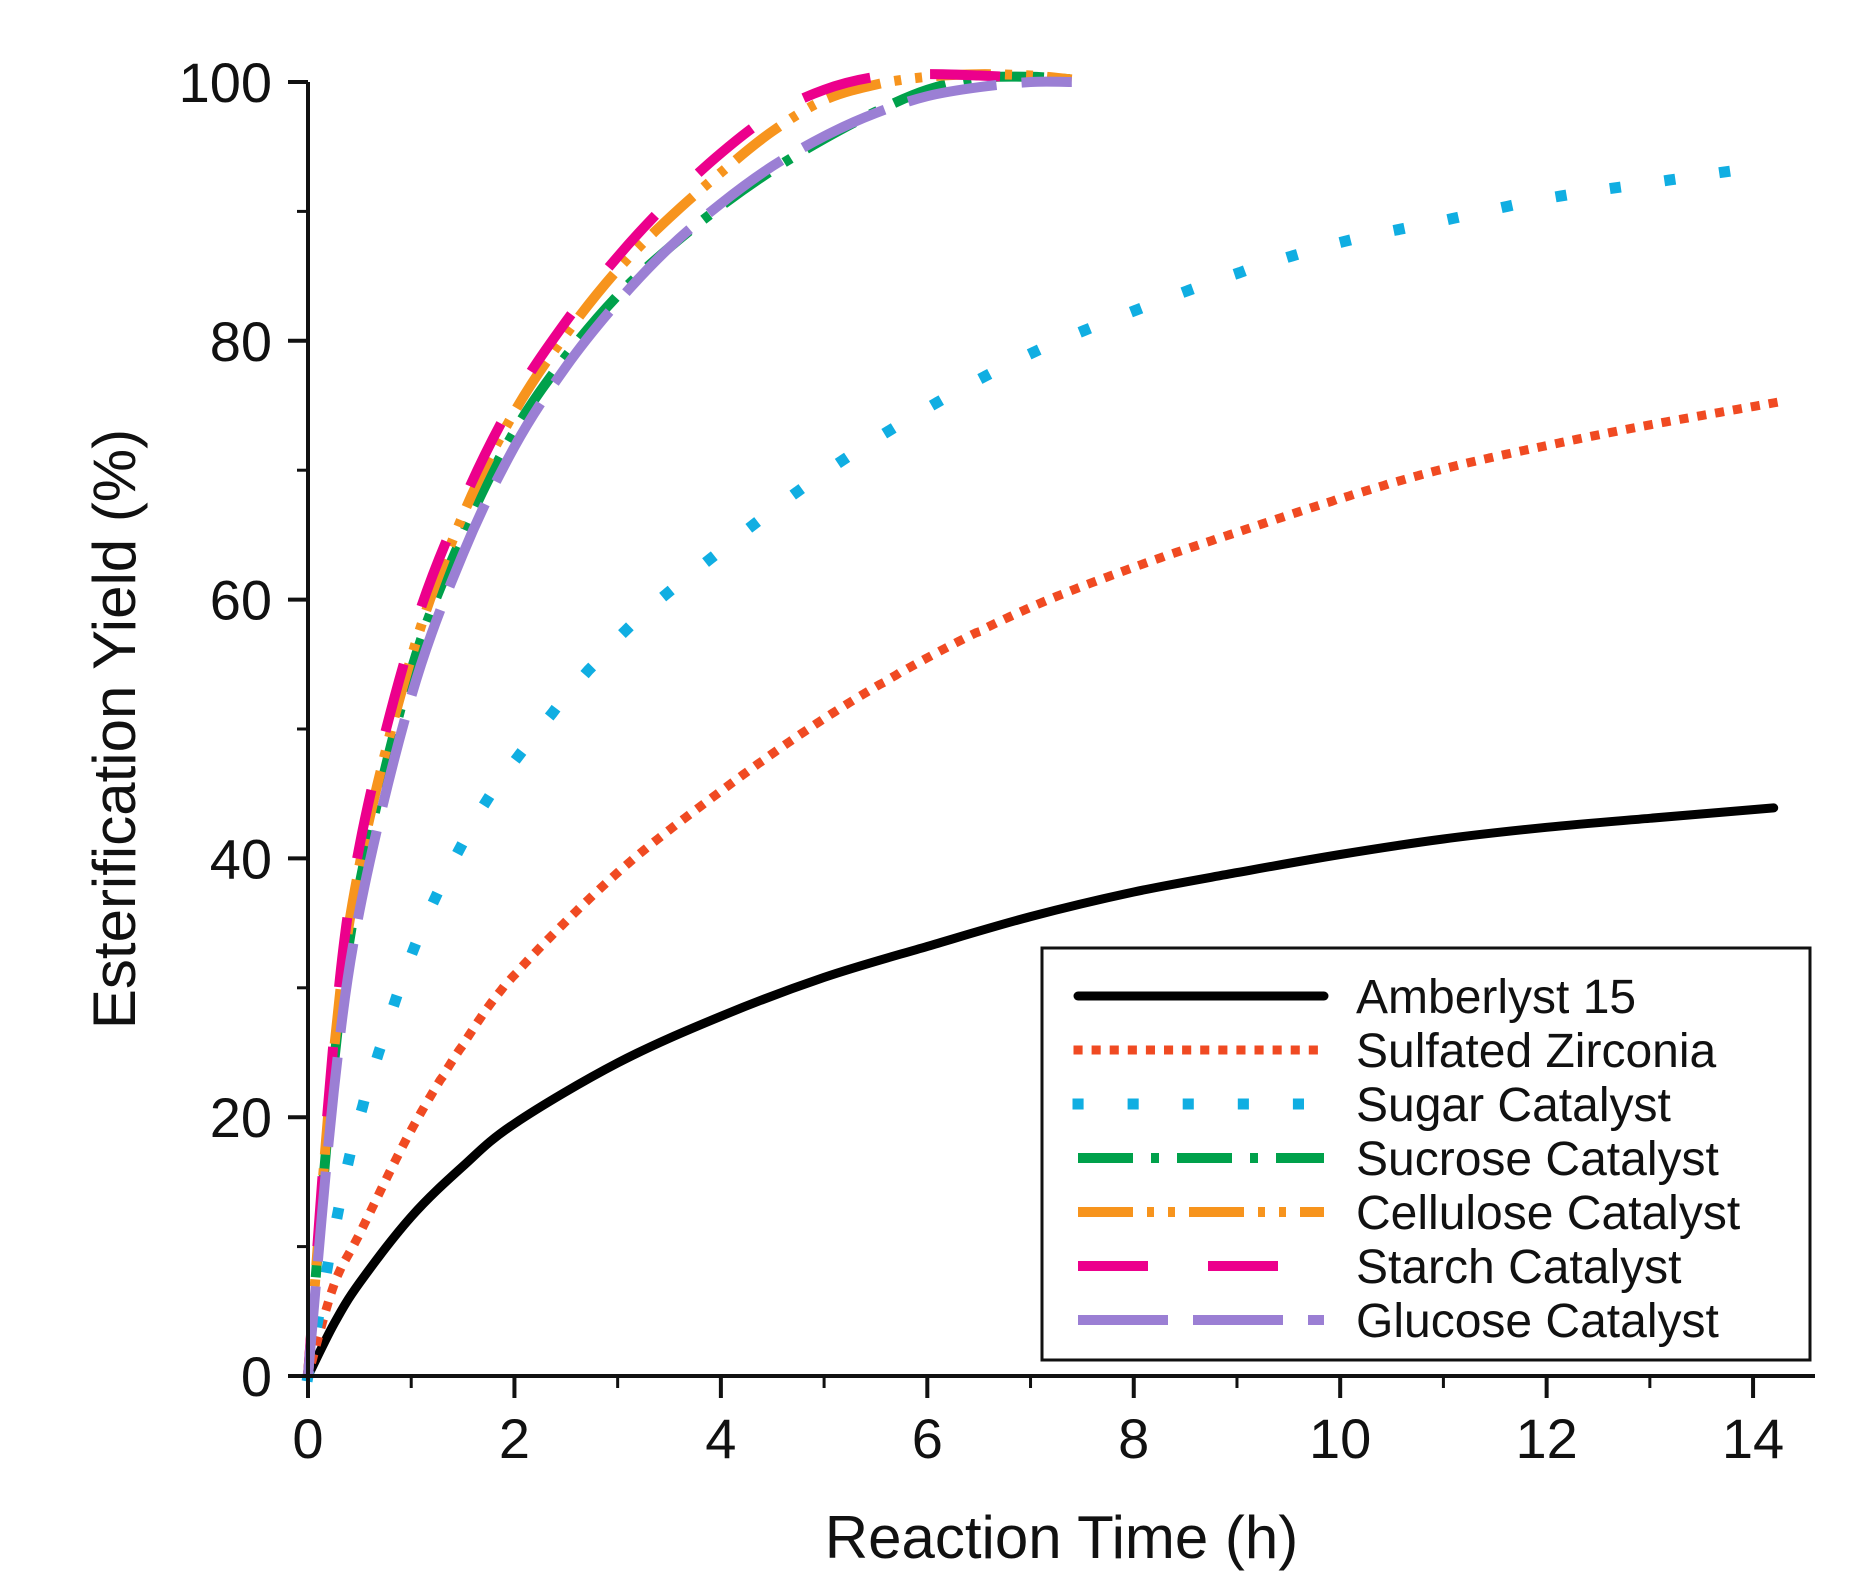 Image resolution: width=1872 pixels, height=1592 pixels. Describe the element at coordinates (1513, 1105) in the screenshot. I see `legend-label-sugar-catalyst: Sugar Catalyst` at that location.